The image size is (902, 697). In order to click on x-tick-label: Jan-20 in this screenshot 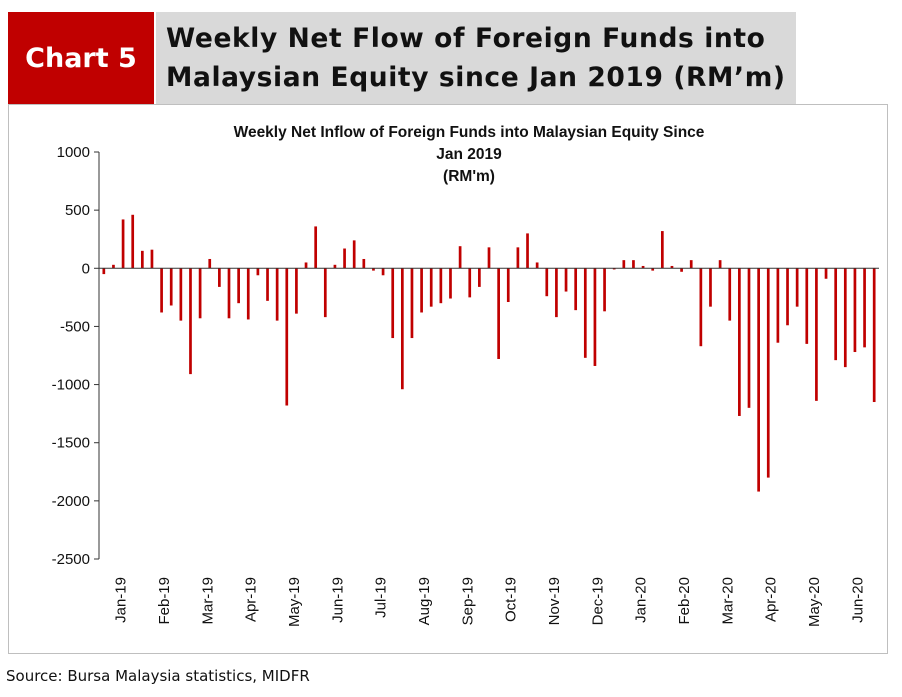, I will do `click(641, 600)`.